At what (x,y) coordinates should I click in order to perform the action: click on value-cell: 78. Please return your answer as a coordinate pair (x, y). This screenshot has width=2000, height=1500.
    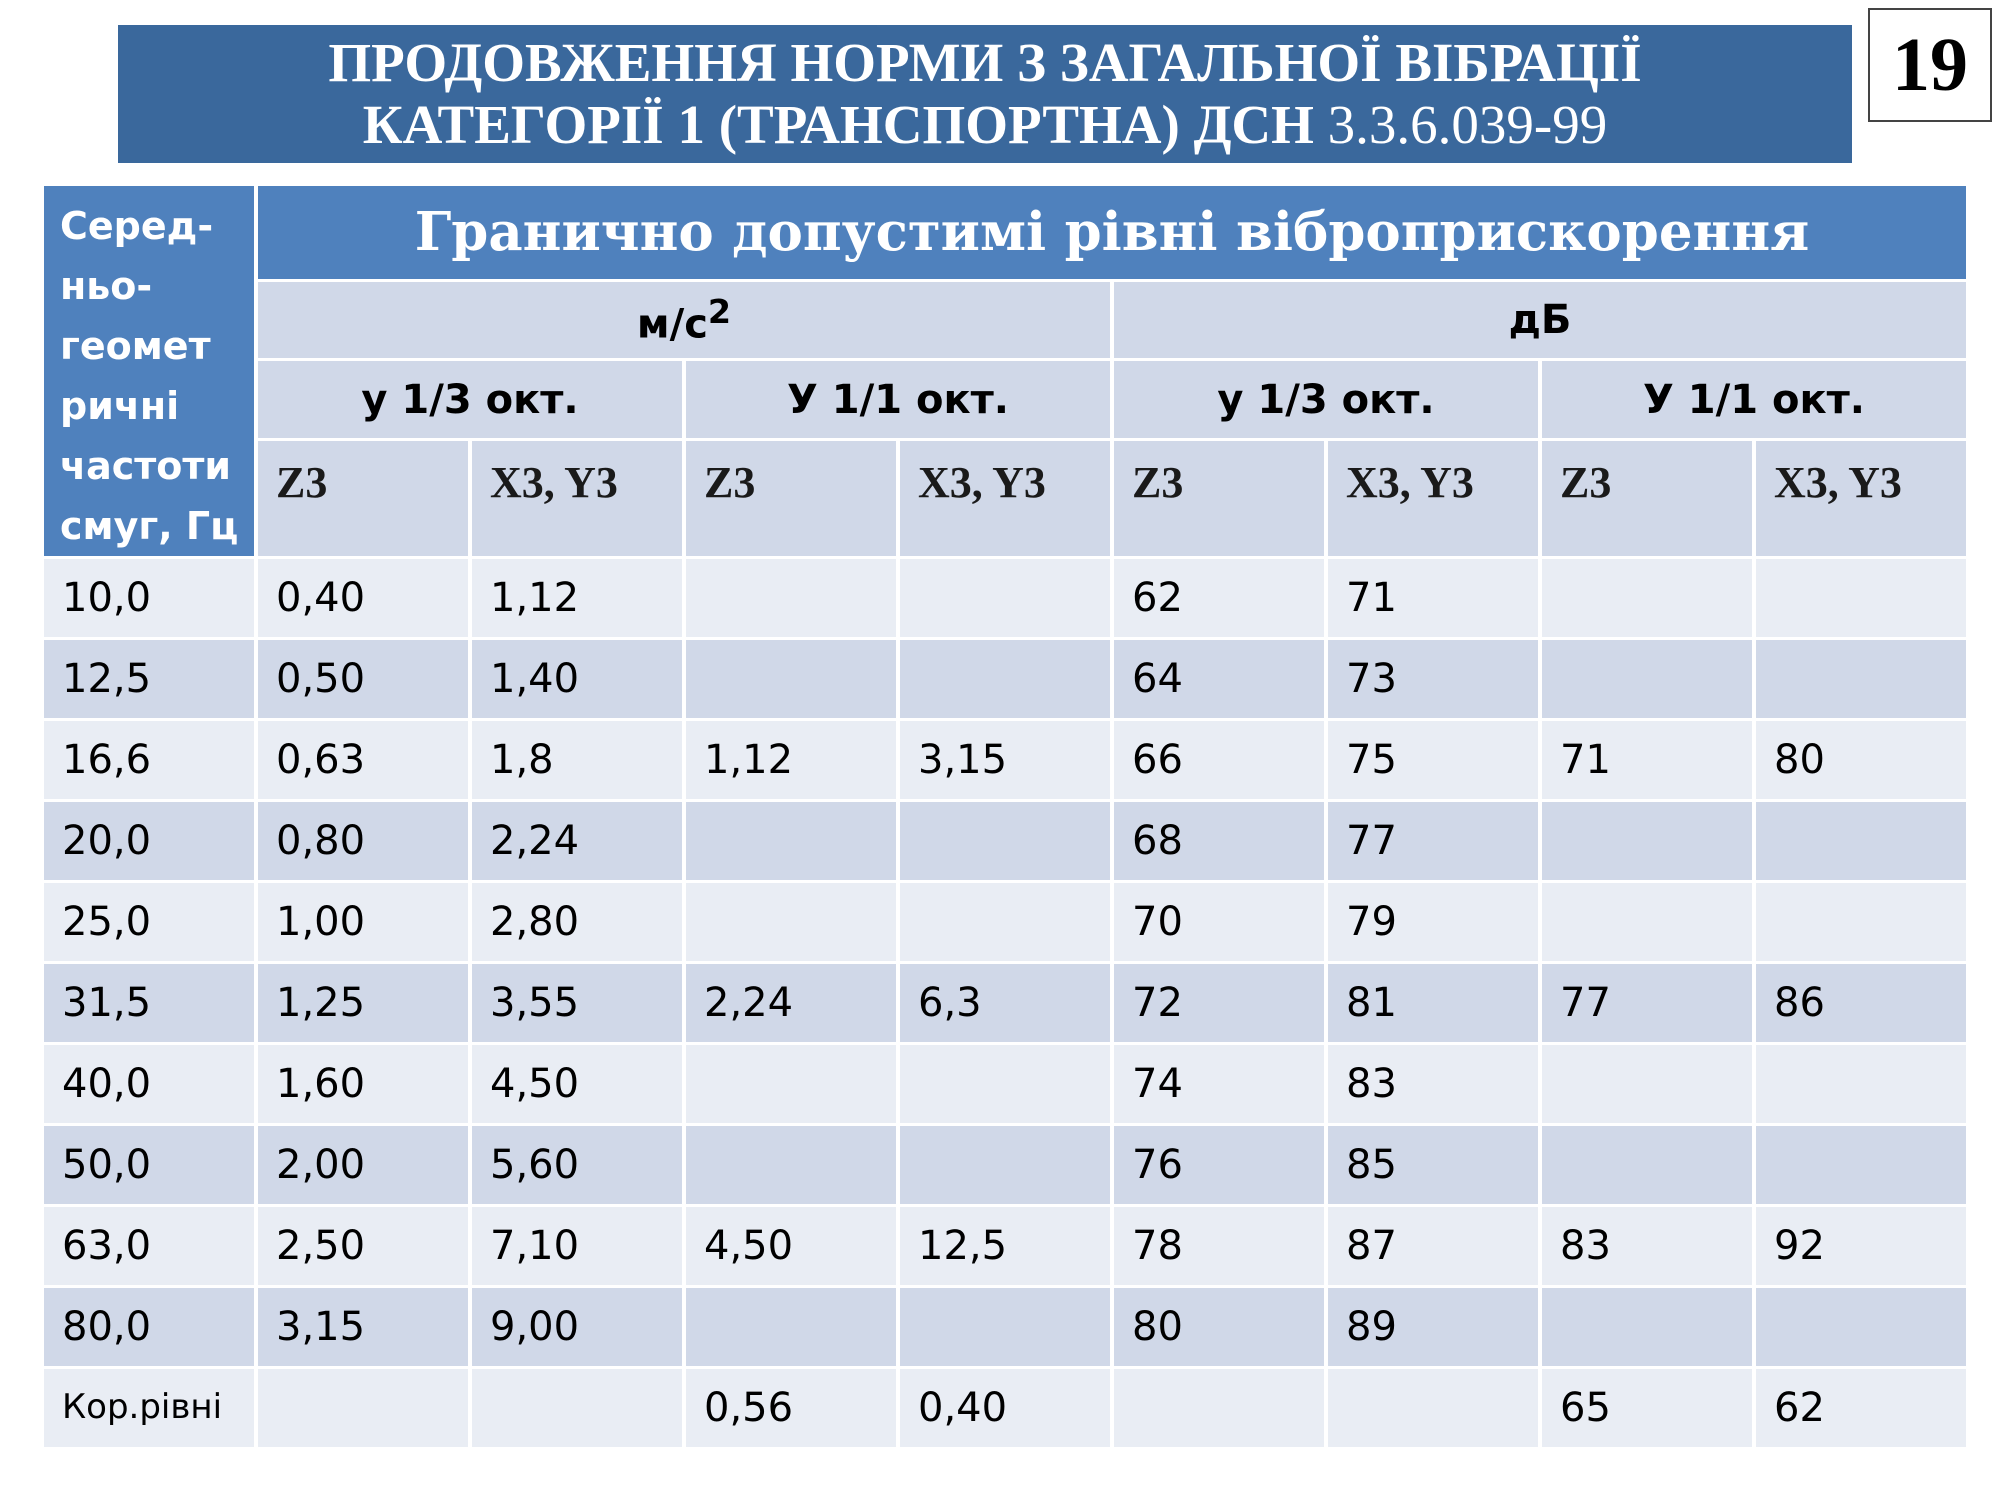
    Looking at the image, I should click on (1219, 1246).